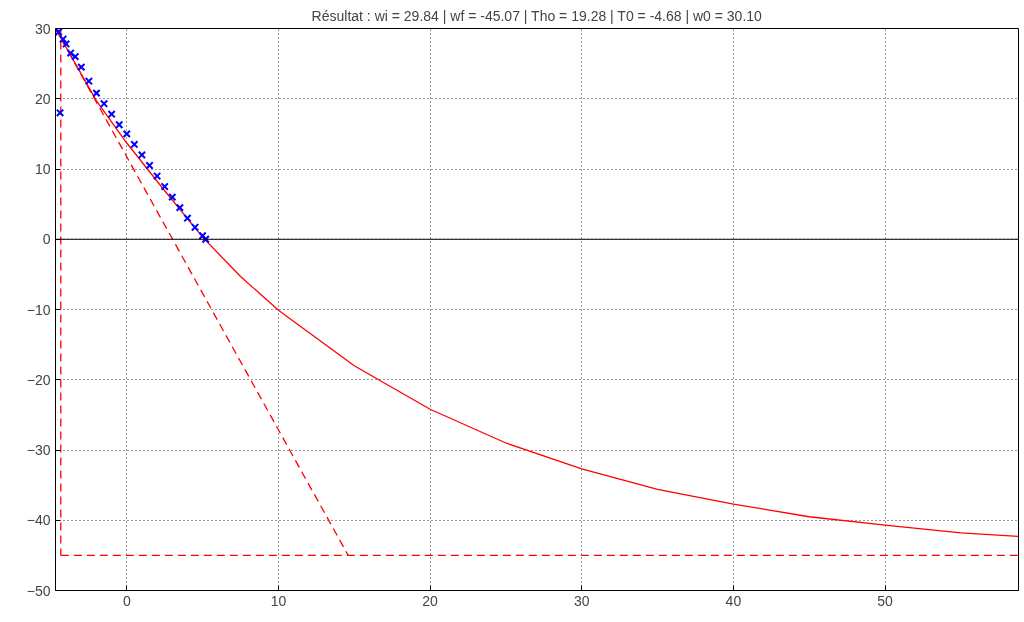  Describe the element at coordinates (537, 15) in the screenshot. I see `chart-title: Résultat : wi = 29.84 | wf = -45.07 | Tho = 19.28 | T0 = -4.68 | w0 = 30.10` at that location.